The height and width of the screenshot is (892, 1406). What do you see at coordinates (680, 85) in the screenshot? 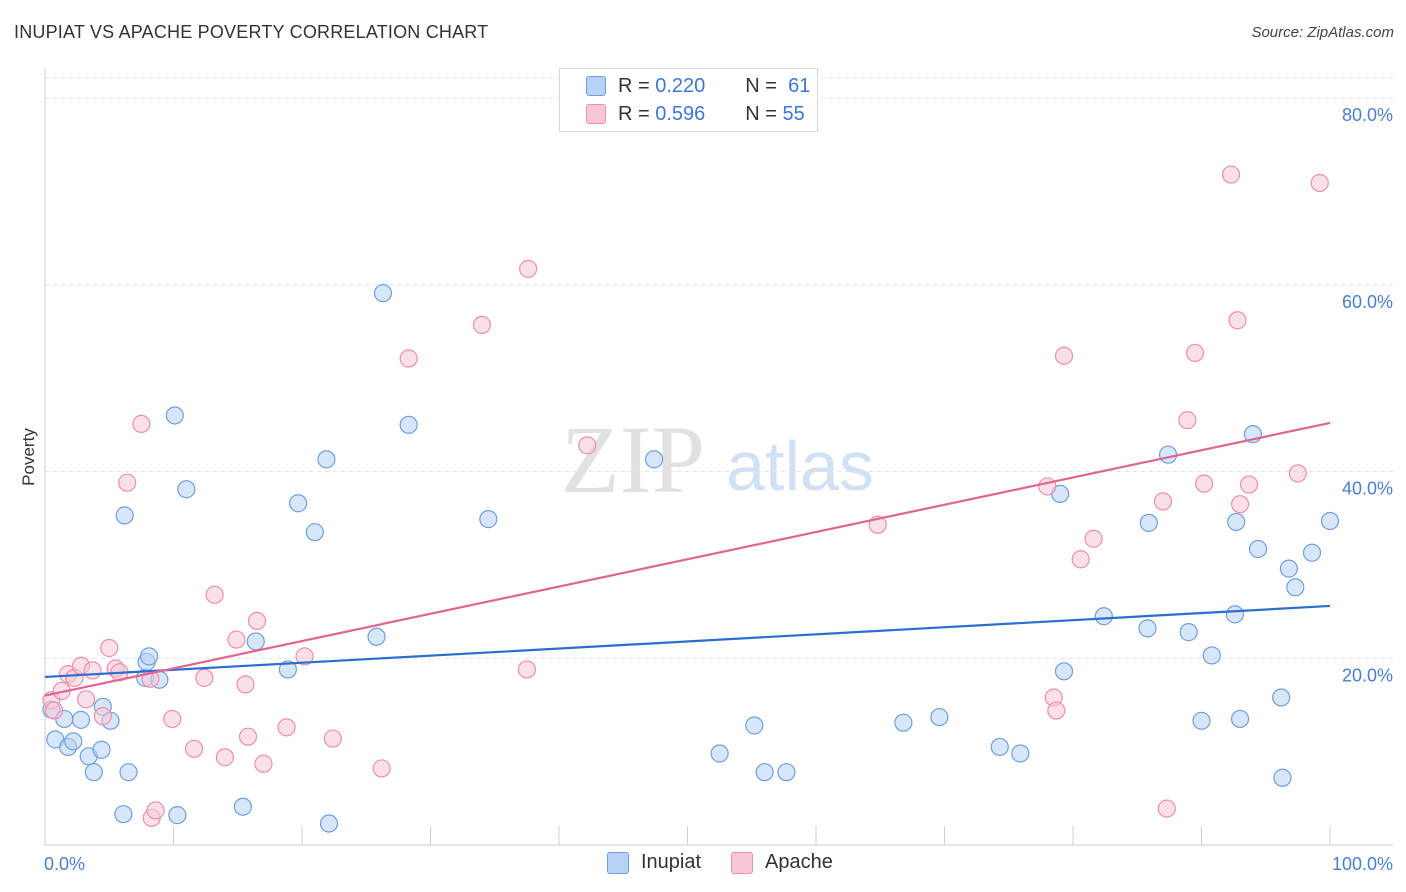
I see `legend-r-value: 0.220` at bounding box center [680, 85].